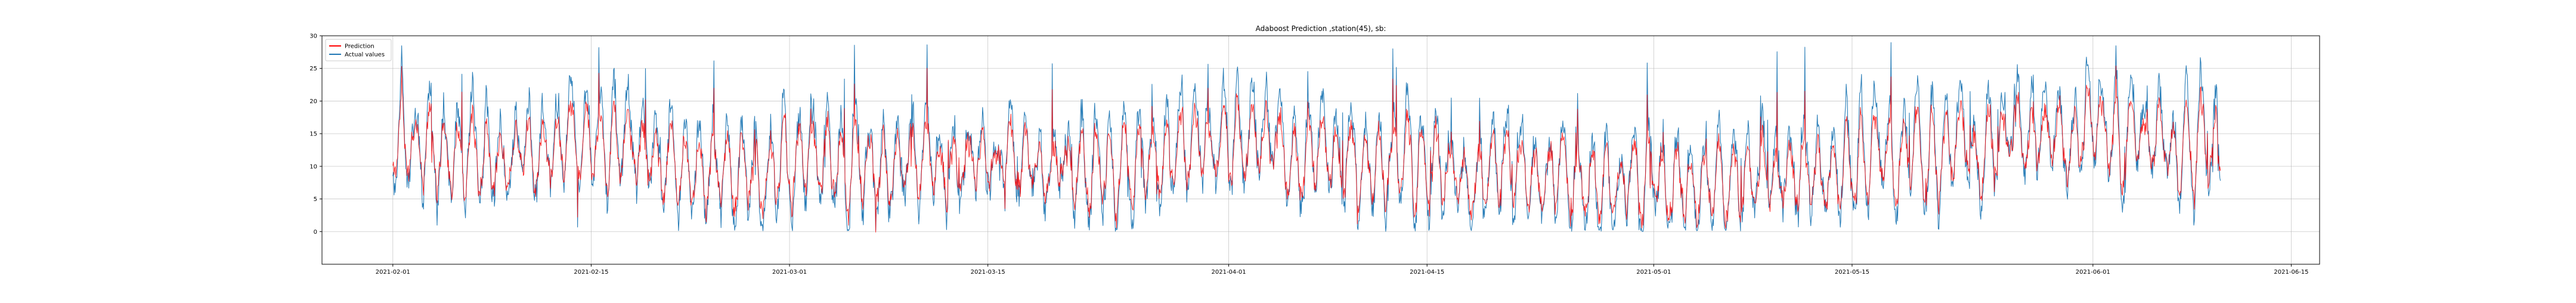 The width and height of the screenshot is (2576, 303). I want to click on x-tick-label: 2021-04-15, so click(1427, 273).